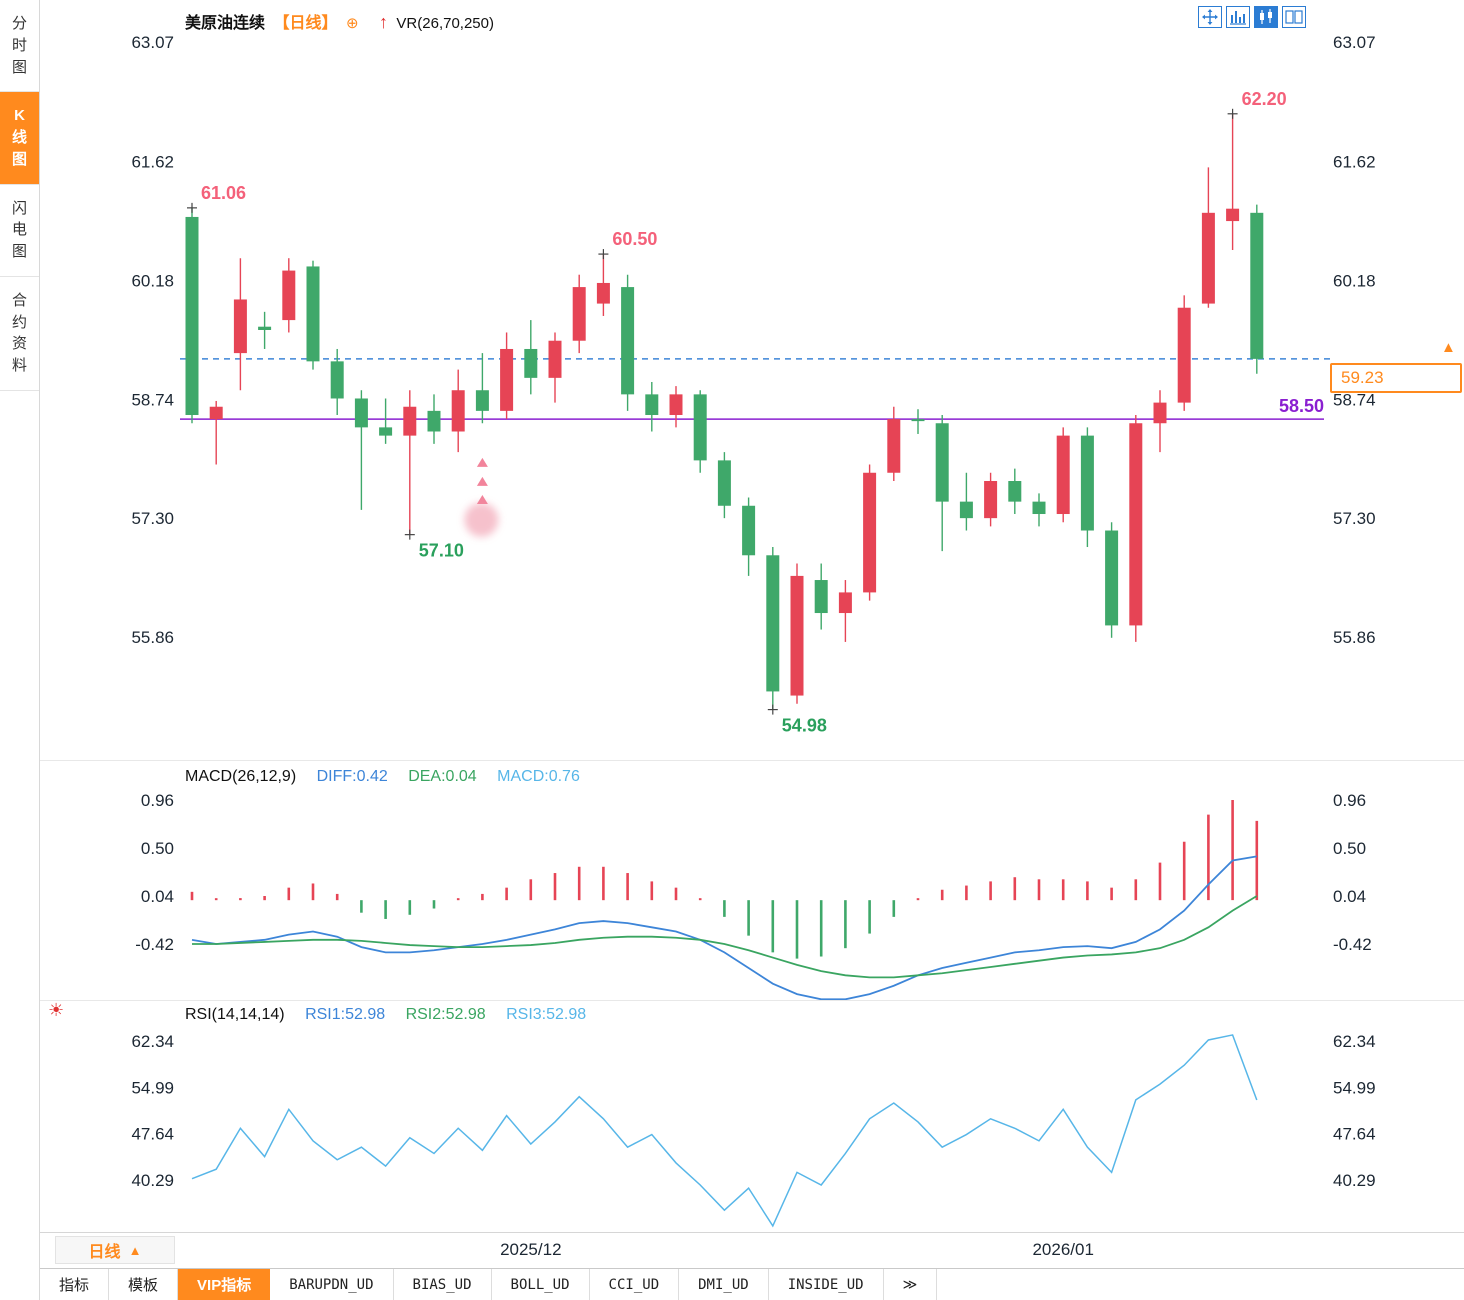 The width and height of the screenshot is (1464, 1300). What do you see at coordinates (1294, 17) in the screenshot?
I see `split-view-icon` at bounding box center [1294, 17].